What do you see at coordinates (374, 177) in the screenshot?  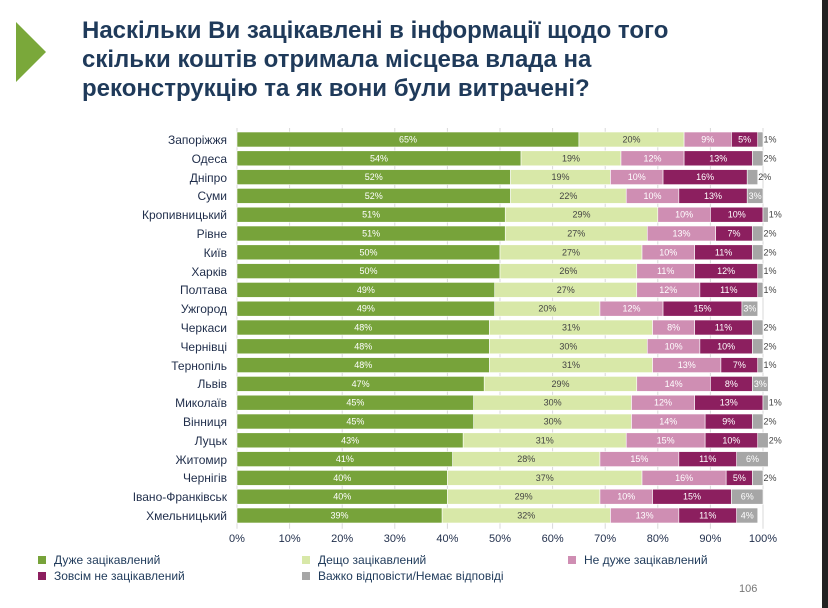 I see `data-label: 52%` at bounding box center [374, 177].